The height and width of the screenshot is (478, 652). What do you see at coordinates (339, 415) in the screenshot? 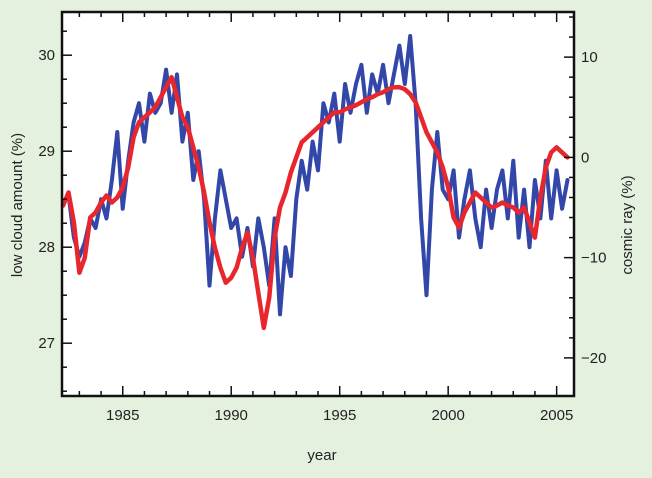
I see `x-tick-label: 1995` at bounding box center [339, 415].